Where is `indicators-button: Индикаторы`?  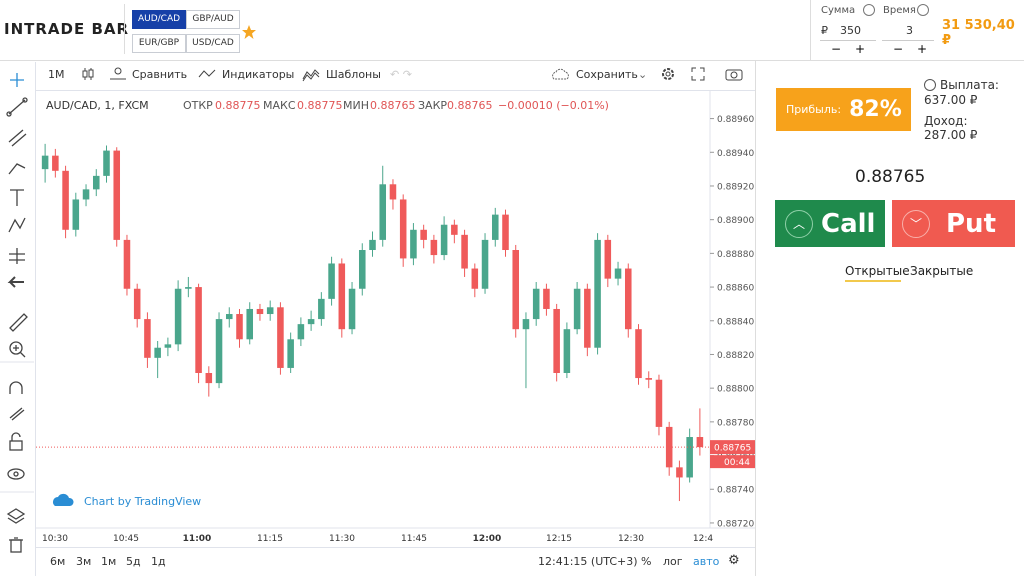
indicators-button: Индикаторы is located at coordinates (258, 74).